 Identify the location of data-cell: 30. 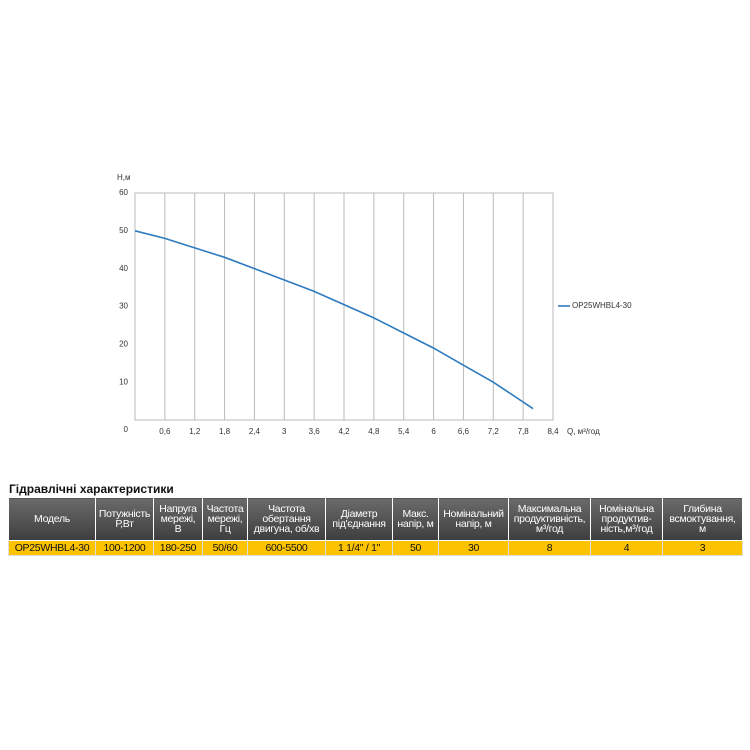
(473, 548).